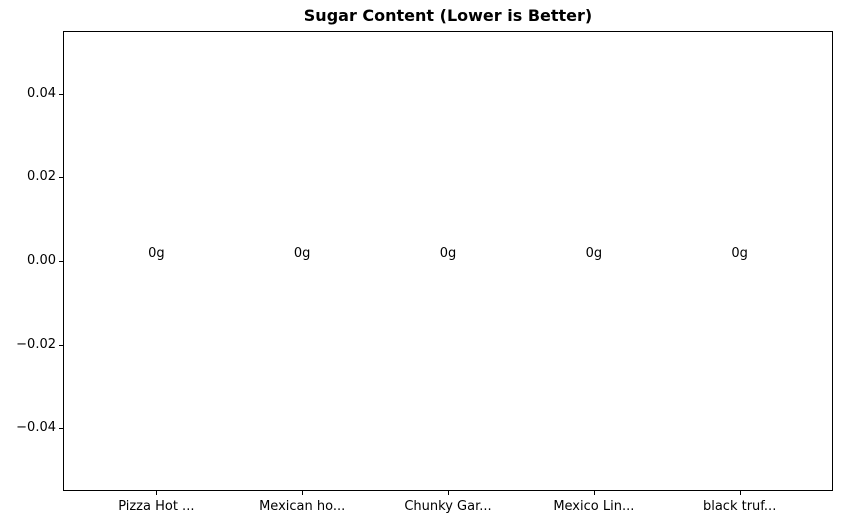 Image resolution: width=846 pixels, height=528 pixels. What do you see at coordinates (448, 15) in the screenshot?
I see `chart-title: Sugar Content (Lower is Better)` at bounding box center [448, 15].